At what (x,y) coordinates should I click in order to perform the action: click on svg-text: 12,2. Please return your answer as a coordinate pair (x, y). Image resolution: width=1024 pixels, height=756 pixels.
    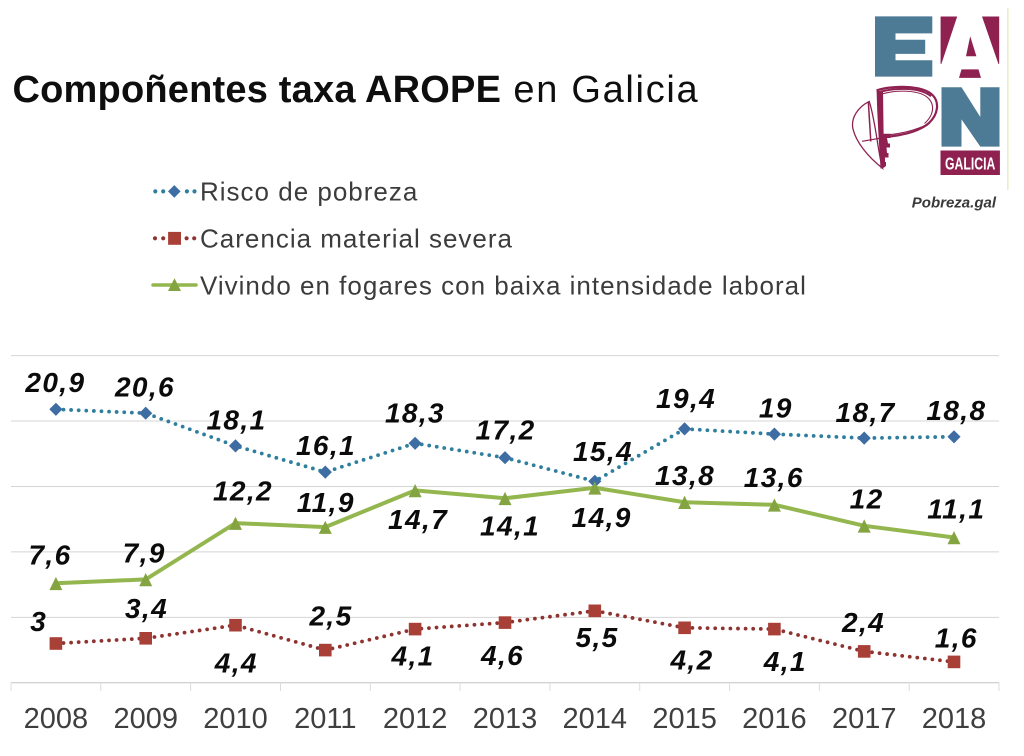
    Looking at the image, I should click on (243, 490).